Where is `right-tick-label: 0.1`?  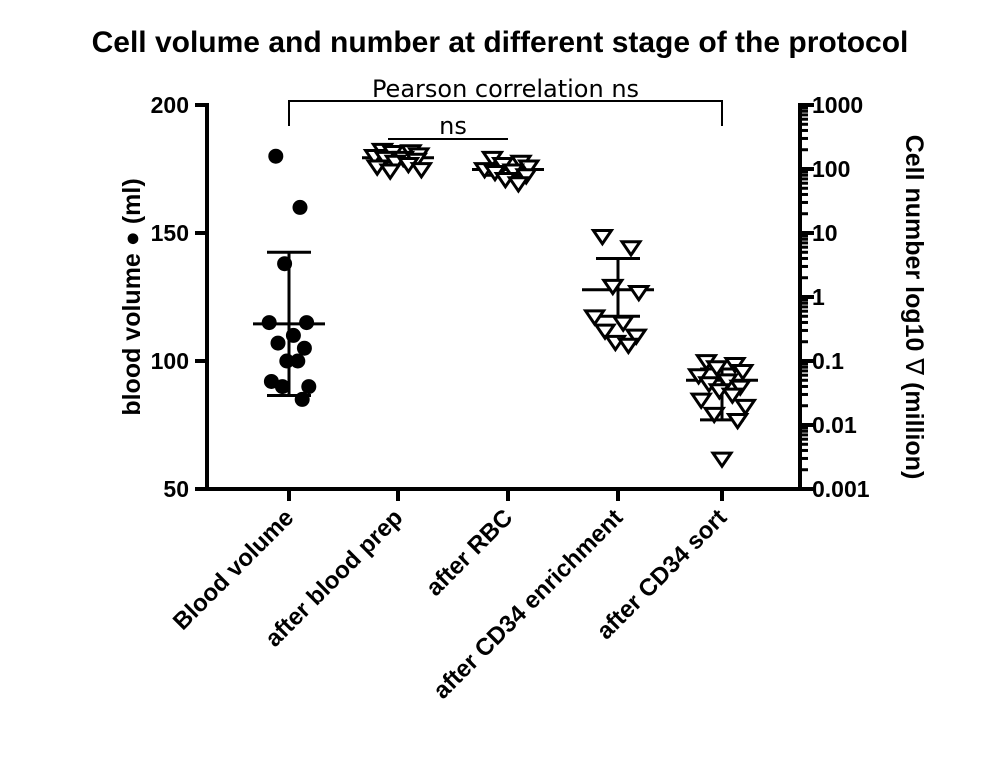 right-tick-label: 0.1 is located at coordinates (828, 361).